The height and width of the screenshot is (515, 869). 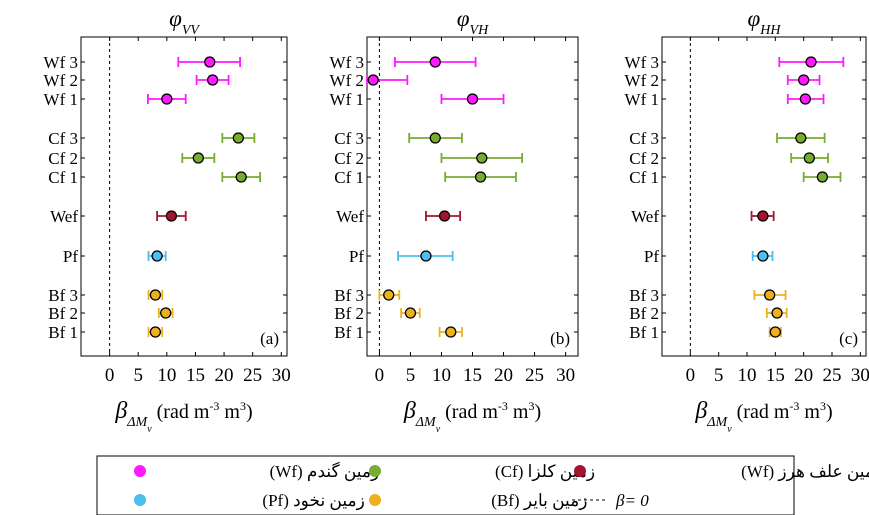 What do you see at coordinates (313, 501) in the screenshot?
I see `legend-label: زمین نخود (Pf)` at bounding box center [313, 501].